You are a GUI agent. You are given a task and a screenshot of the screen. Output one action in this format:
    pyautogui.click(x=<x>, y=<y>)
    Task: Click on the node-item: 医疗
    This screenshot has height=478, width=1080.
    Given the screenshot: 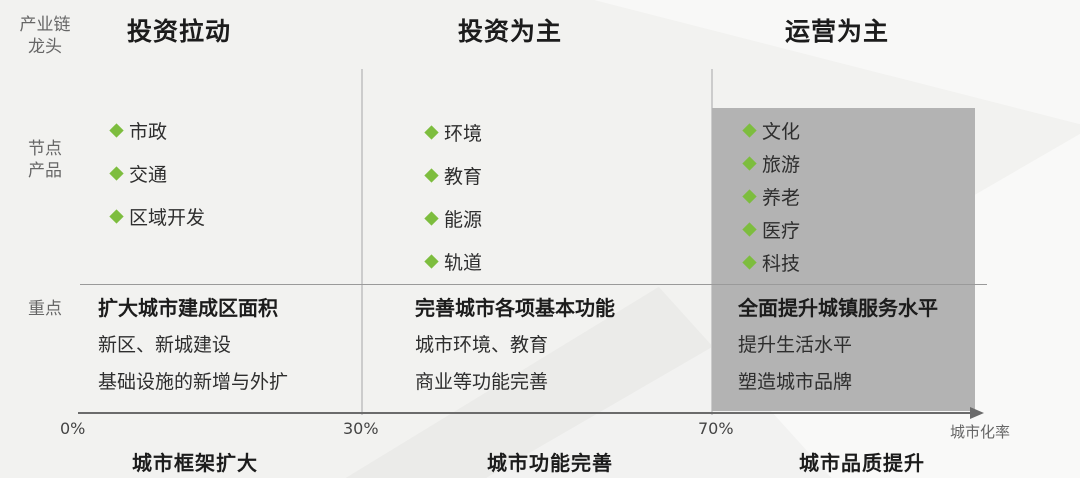 What is the action you would take?
    pyautogui.click(x=771, y=230)
    